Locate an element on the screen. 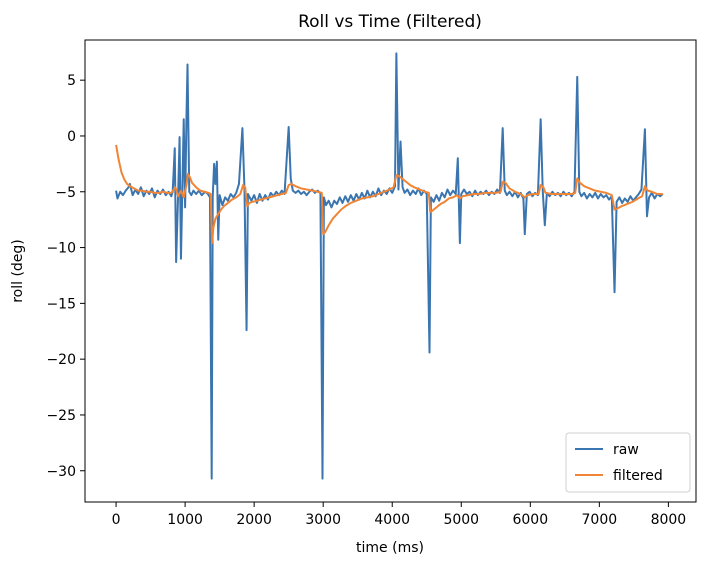 This screenshot has height=562, width=710. legend-box is located at coordinates (628, 462).